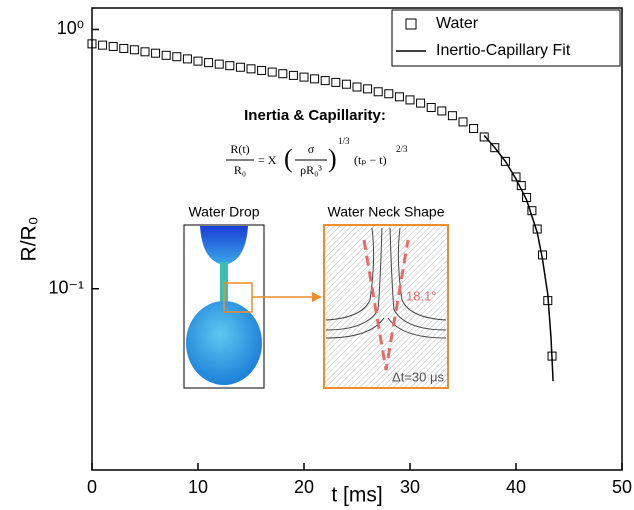 The image size is (634, 510). Describe the element at coordinates (198, 487) in the screenshot. I see `x-tick-label: 10` at that location.